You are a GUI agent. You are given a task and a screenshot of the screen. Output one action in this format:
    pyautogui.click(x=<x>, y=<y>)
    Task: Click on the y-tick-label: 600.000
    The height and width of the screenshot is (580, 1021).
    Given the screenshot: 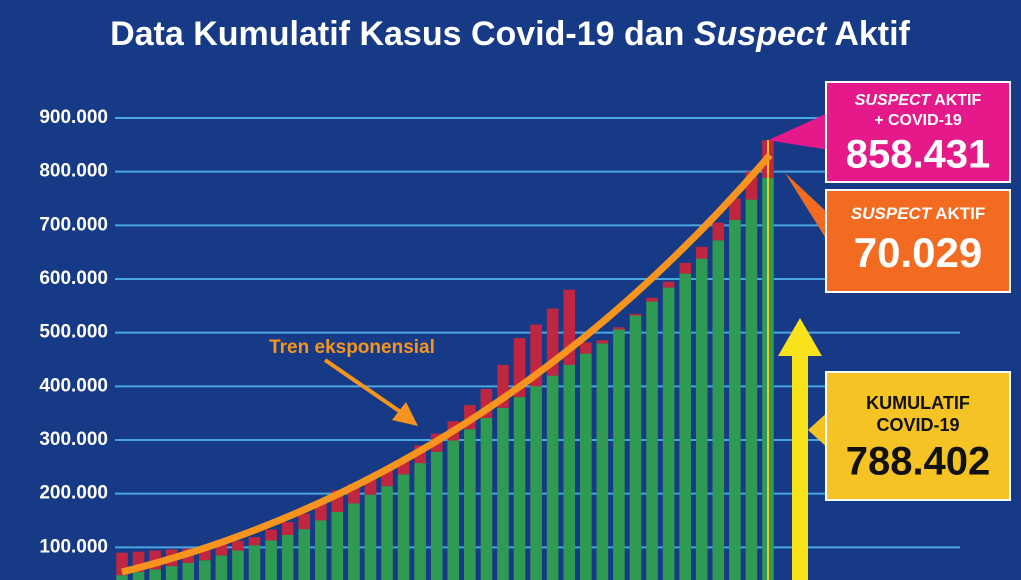 What is the action you would take?
    pyautogui.click(x=73, y=278)
    